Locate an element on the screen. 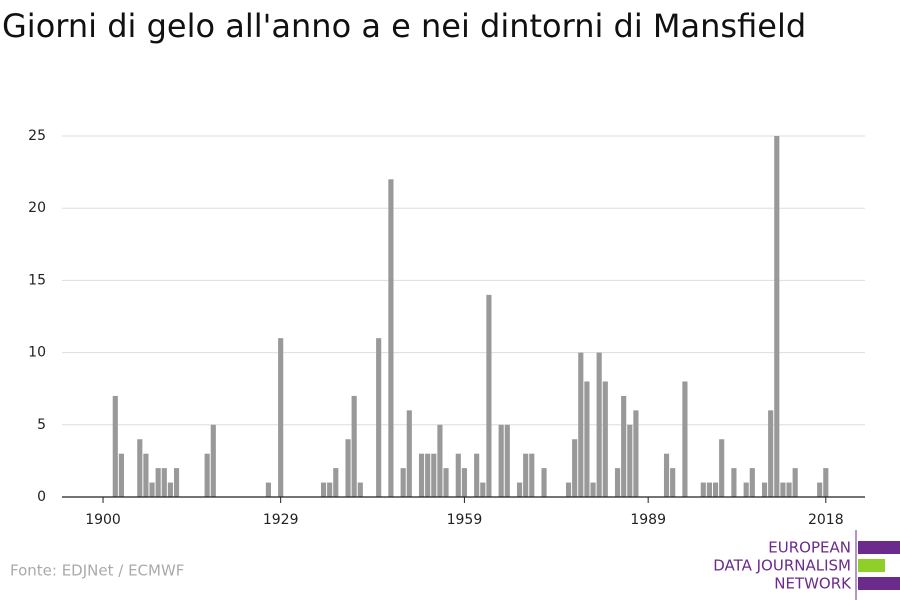 Image resolution: width=900 pixels, height=600 pixels. logo: EUROPEAN DATA JOURNALISM NETWORK is located at coordinates (806, 565).